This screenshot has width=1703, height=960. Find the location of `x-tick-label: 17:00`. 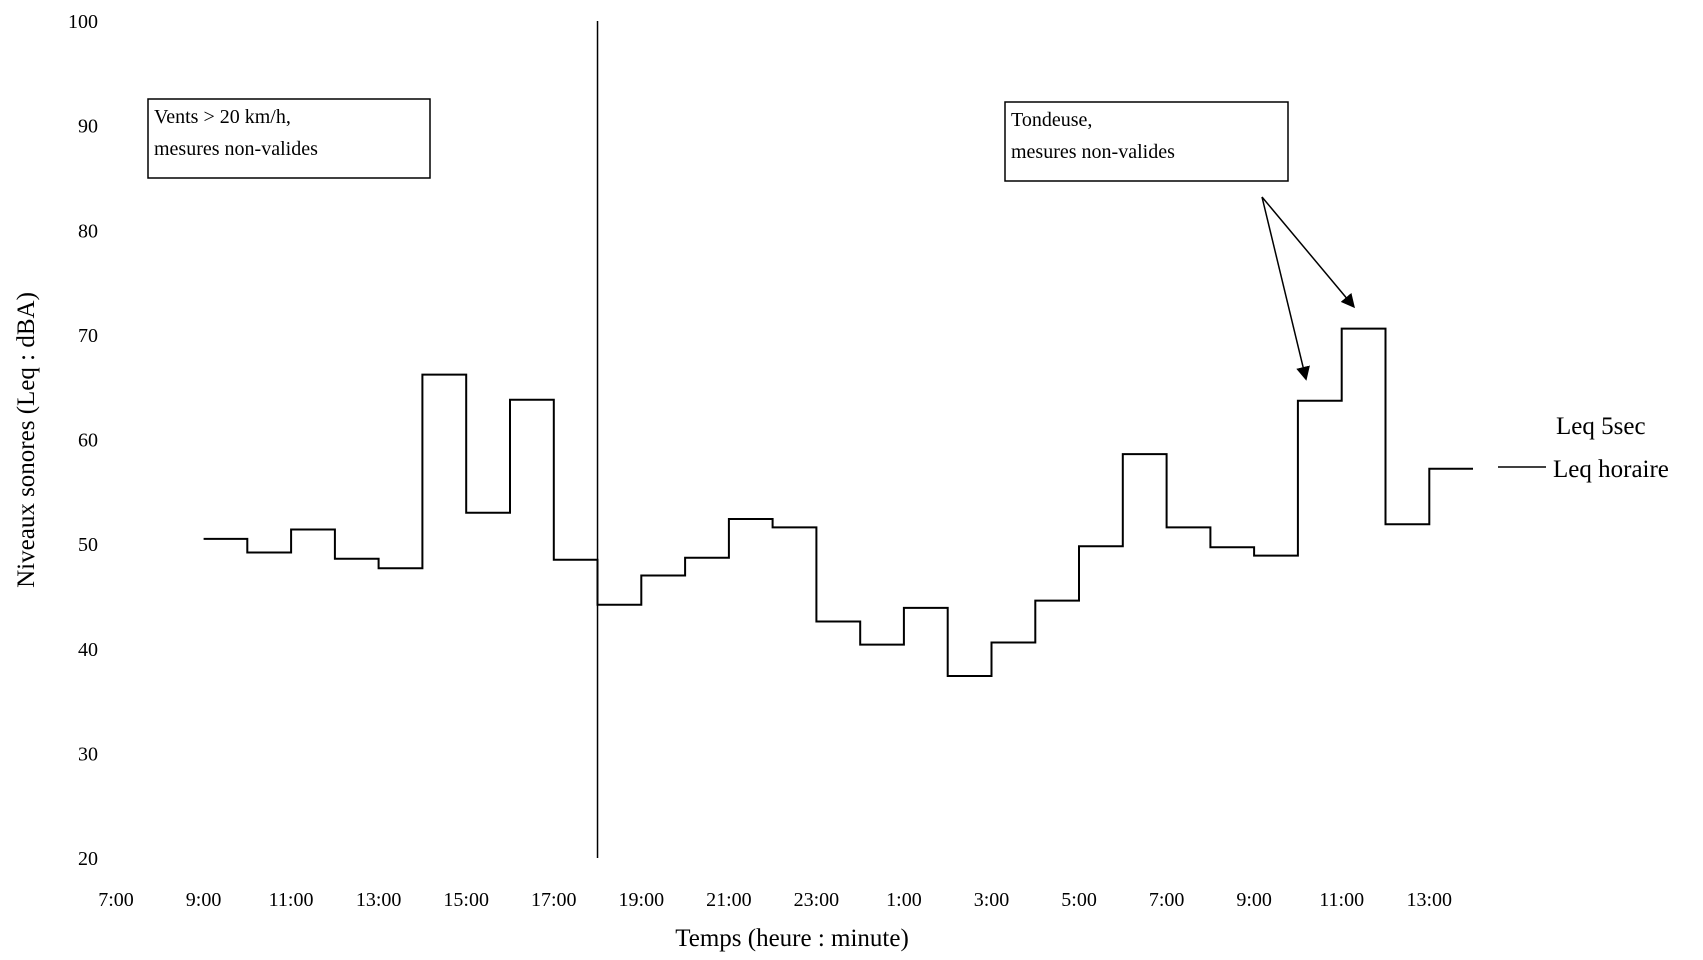

x-tick-label: 17:00 is located at coordinates (554, 900).